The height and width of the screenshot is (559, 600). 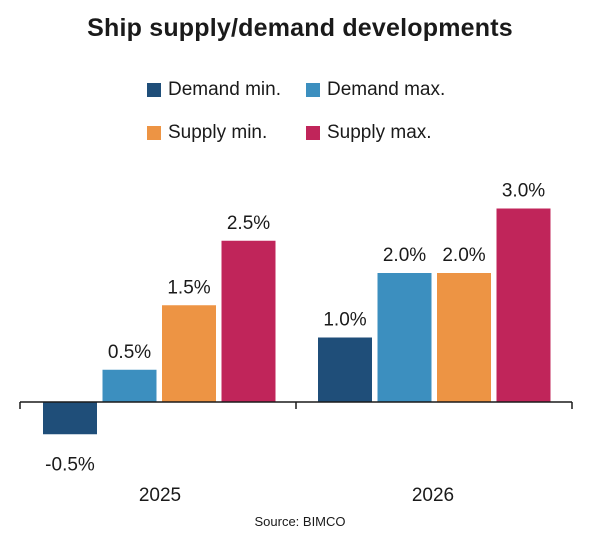 I want to click on data-label-supply-max-2025: 2.5%, so click(x=248, y=223).